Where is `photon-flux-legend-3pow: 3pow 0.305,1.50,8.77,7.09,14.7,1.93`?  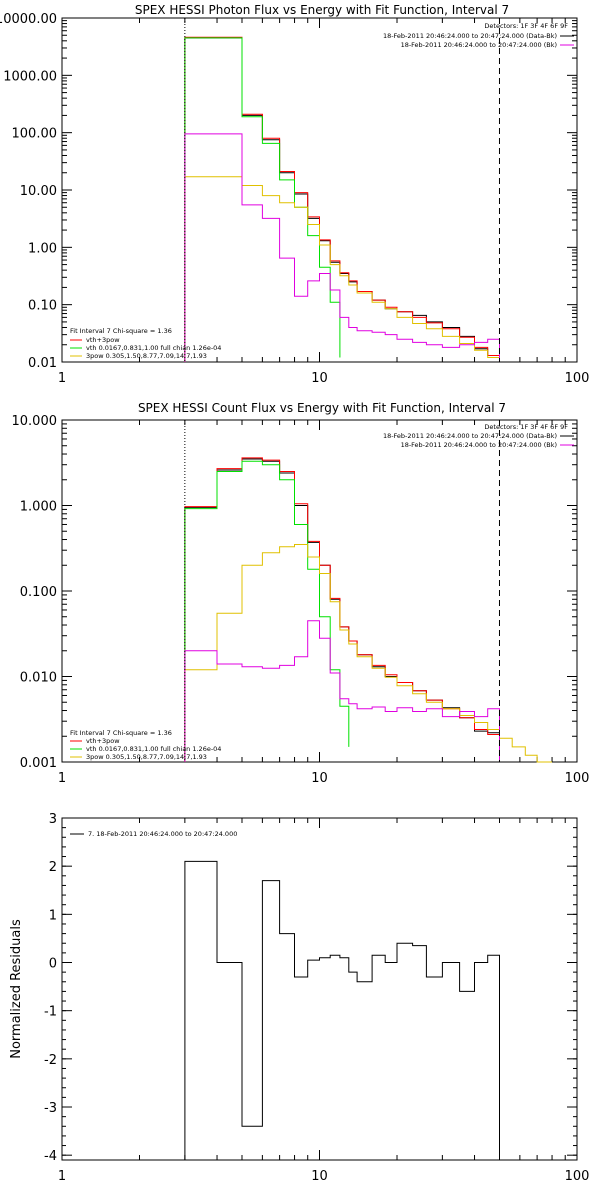
photon-flux-legend-3pow: 3pow 0.305,1.50,8.77,7.09,14.7,1.93 is located at coordinates (146, 356).